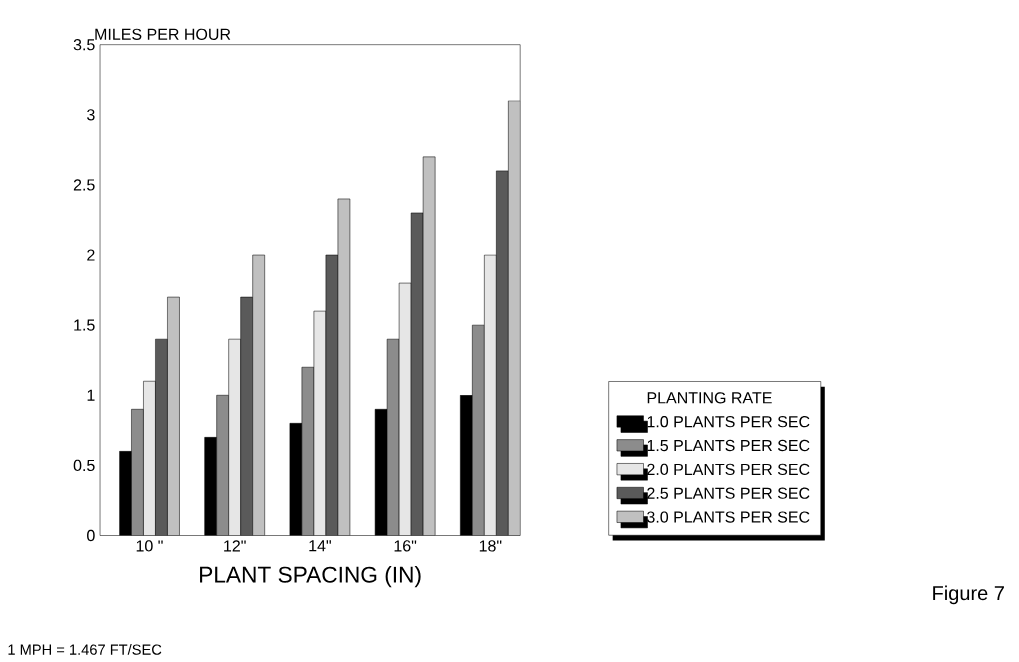 This screenshot has width=1019, height=662. What do you see at coordinates (320, 546) in the screenshot?
I see `x-tick-label: 14"` at bounding box center [320, 546].